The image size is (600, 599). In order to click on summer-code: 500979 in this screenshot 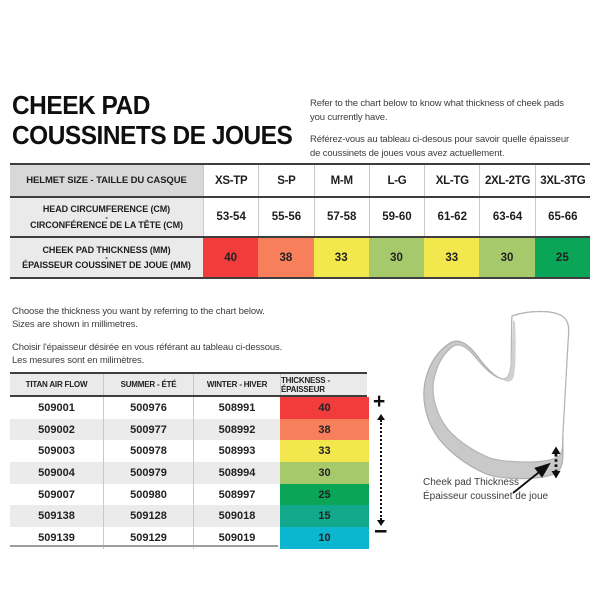, I will do `click(148, 473)`.